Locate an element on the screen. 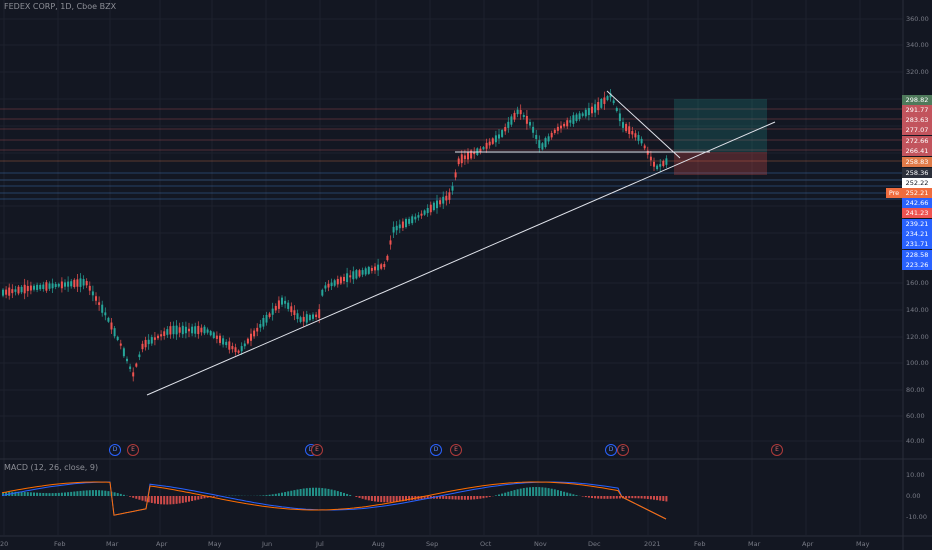 This screenshot has height=550, width=932. price-level-label: 272.66 is located at coordinates (917, 141).